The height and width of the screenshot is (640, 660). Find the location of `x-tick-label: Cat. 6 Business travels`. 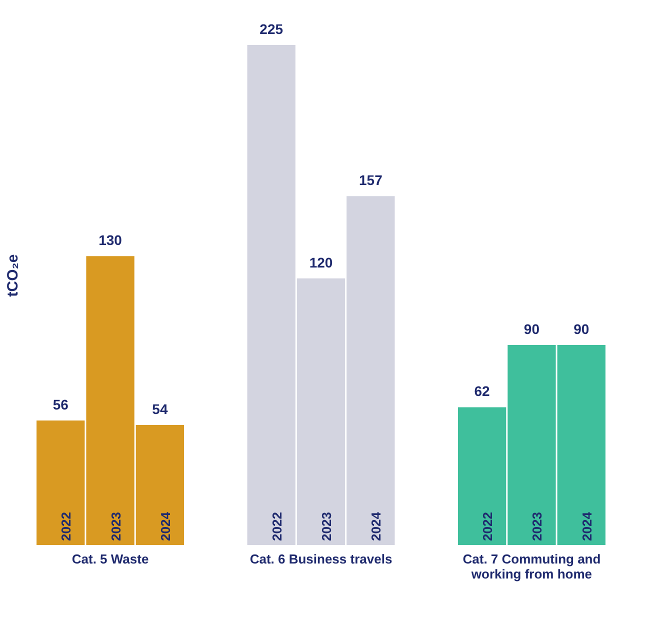

x-tick-label: Cat. 6 Business travels is located at coordinates (321, 559).